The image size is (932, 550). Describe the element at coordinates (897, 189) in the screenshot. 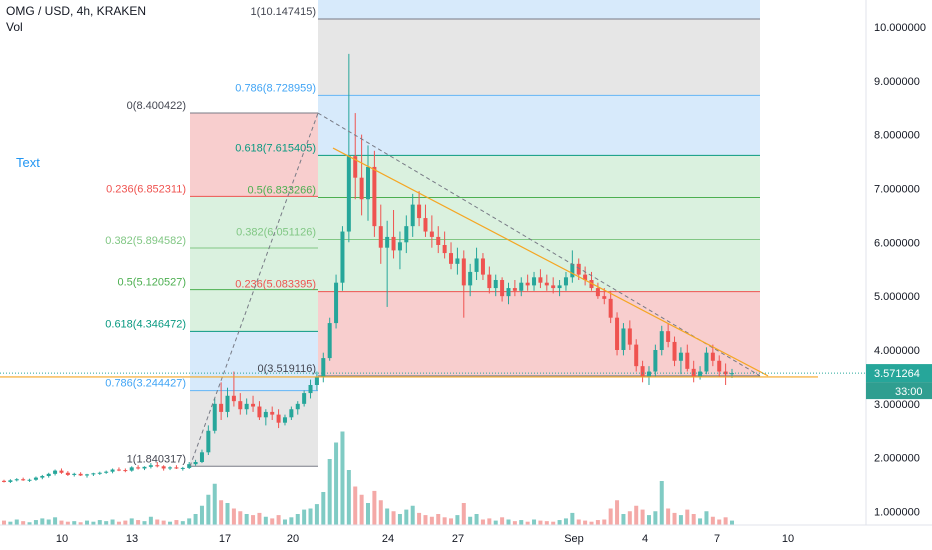

I see `price-tick-label: 7.000000` at that location.